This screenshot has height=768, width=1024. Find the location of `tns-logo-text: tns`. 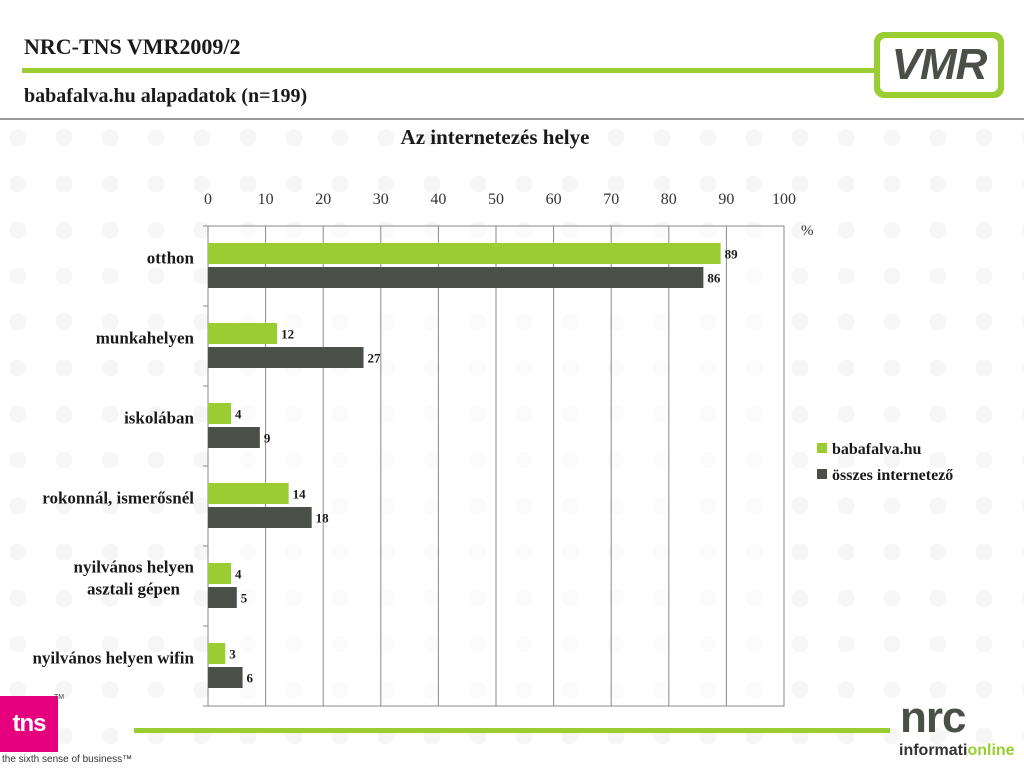

tns-logo-text: tns is located at coordinates (29, 723).